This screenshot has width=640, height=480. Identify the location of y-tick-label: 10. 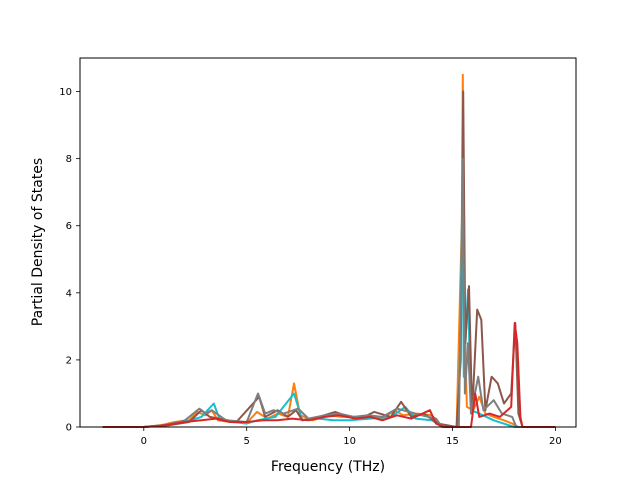
(65, 92).